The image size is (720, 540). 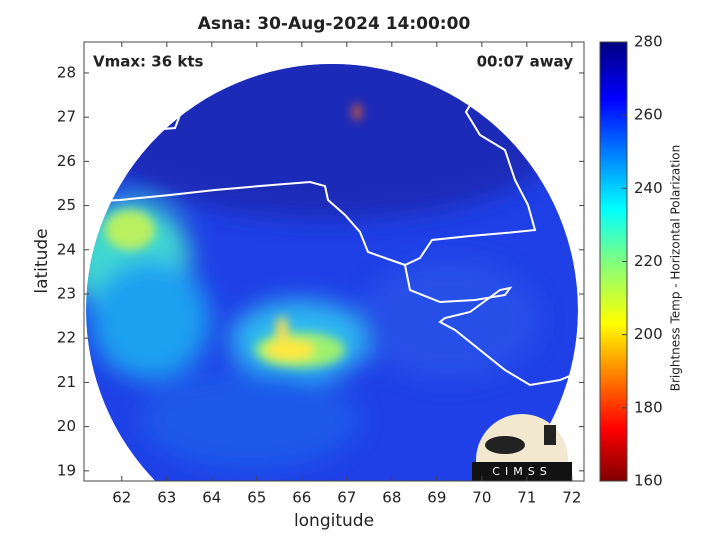 What do you see at coordinates (66, 161) in the screenshot?
I see `y-tick-label: 26` at bounding box center [66, 161].